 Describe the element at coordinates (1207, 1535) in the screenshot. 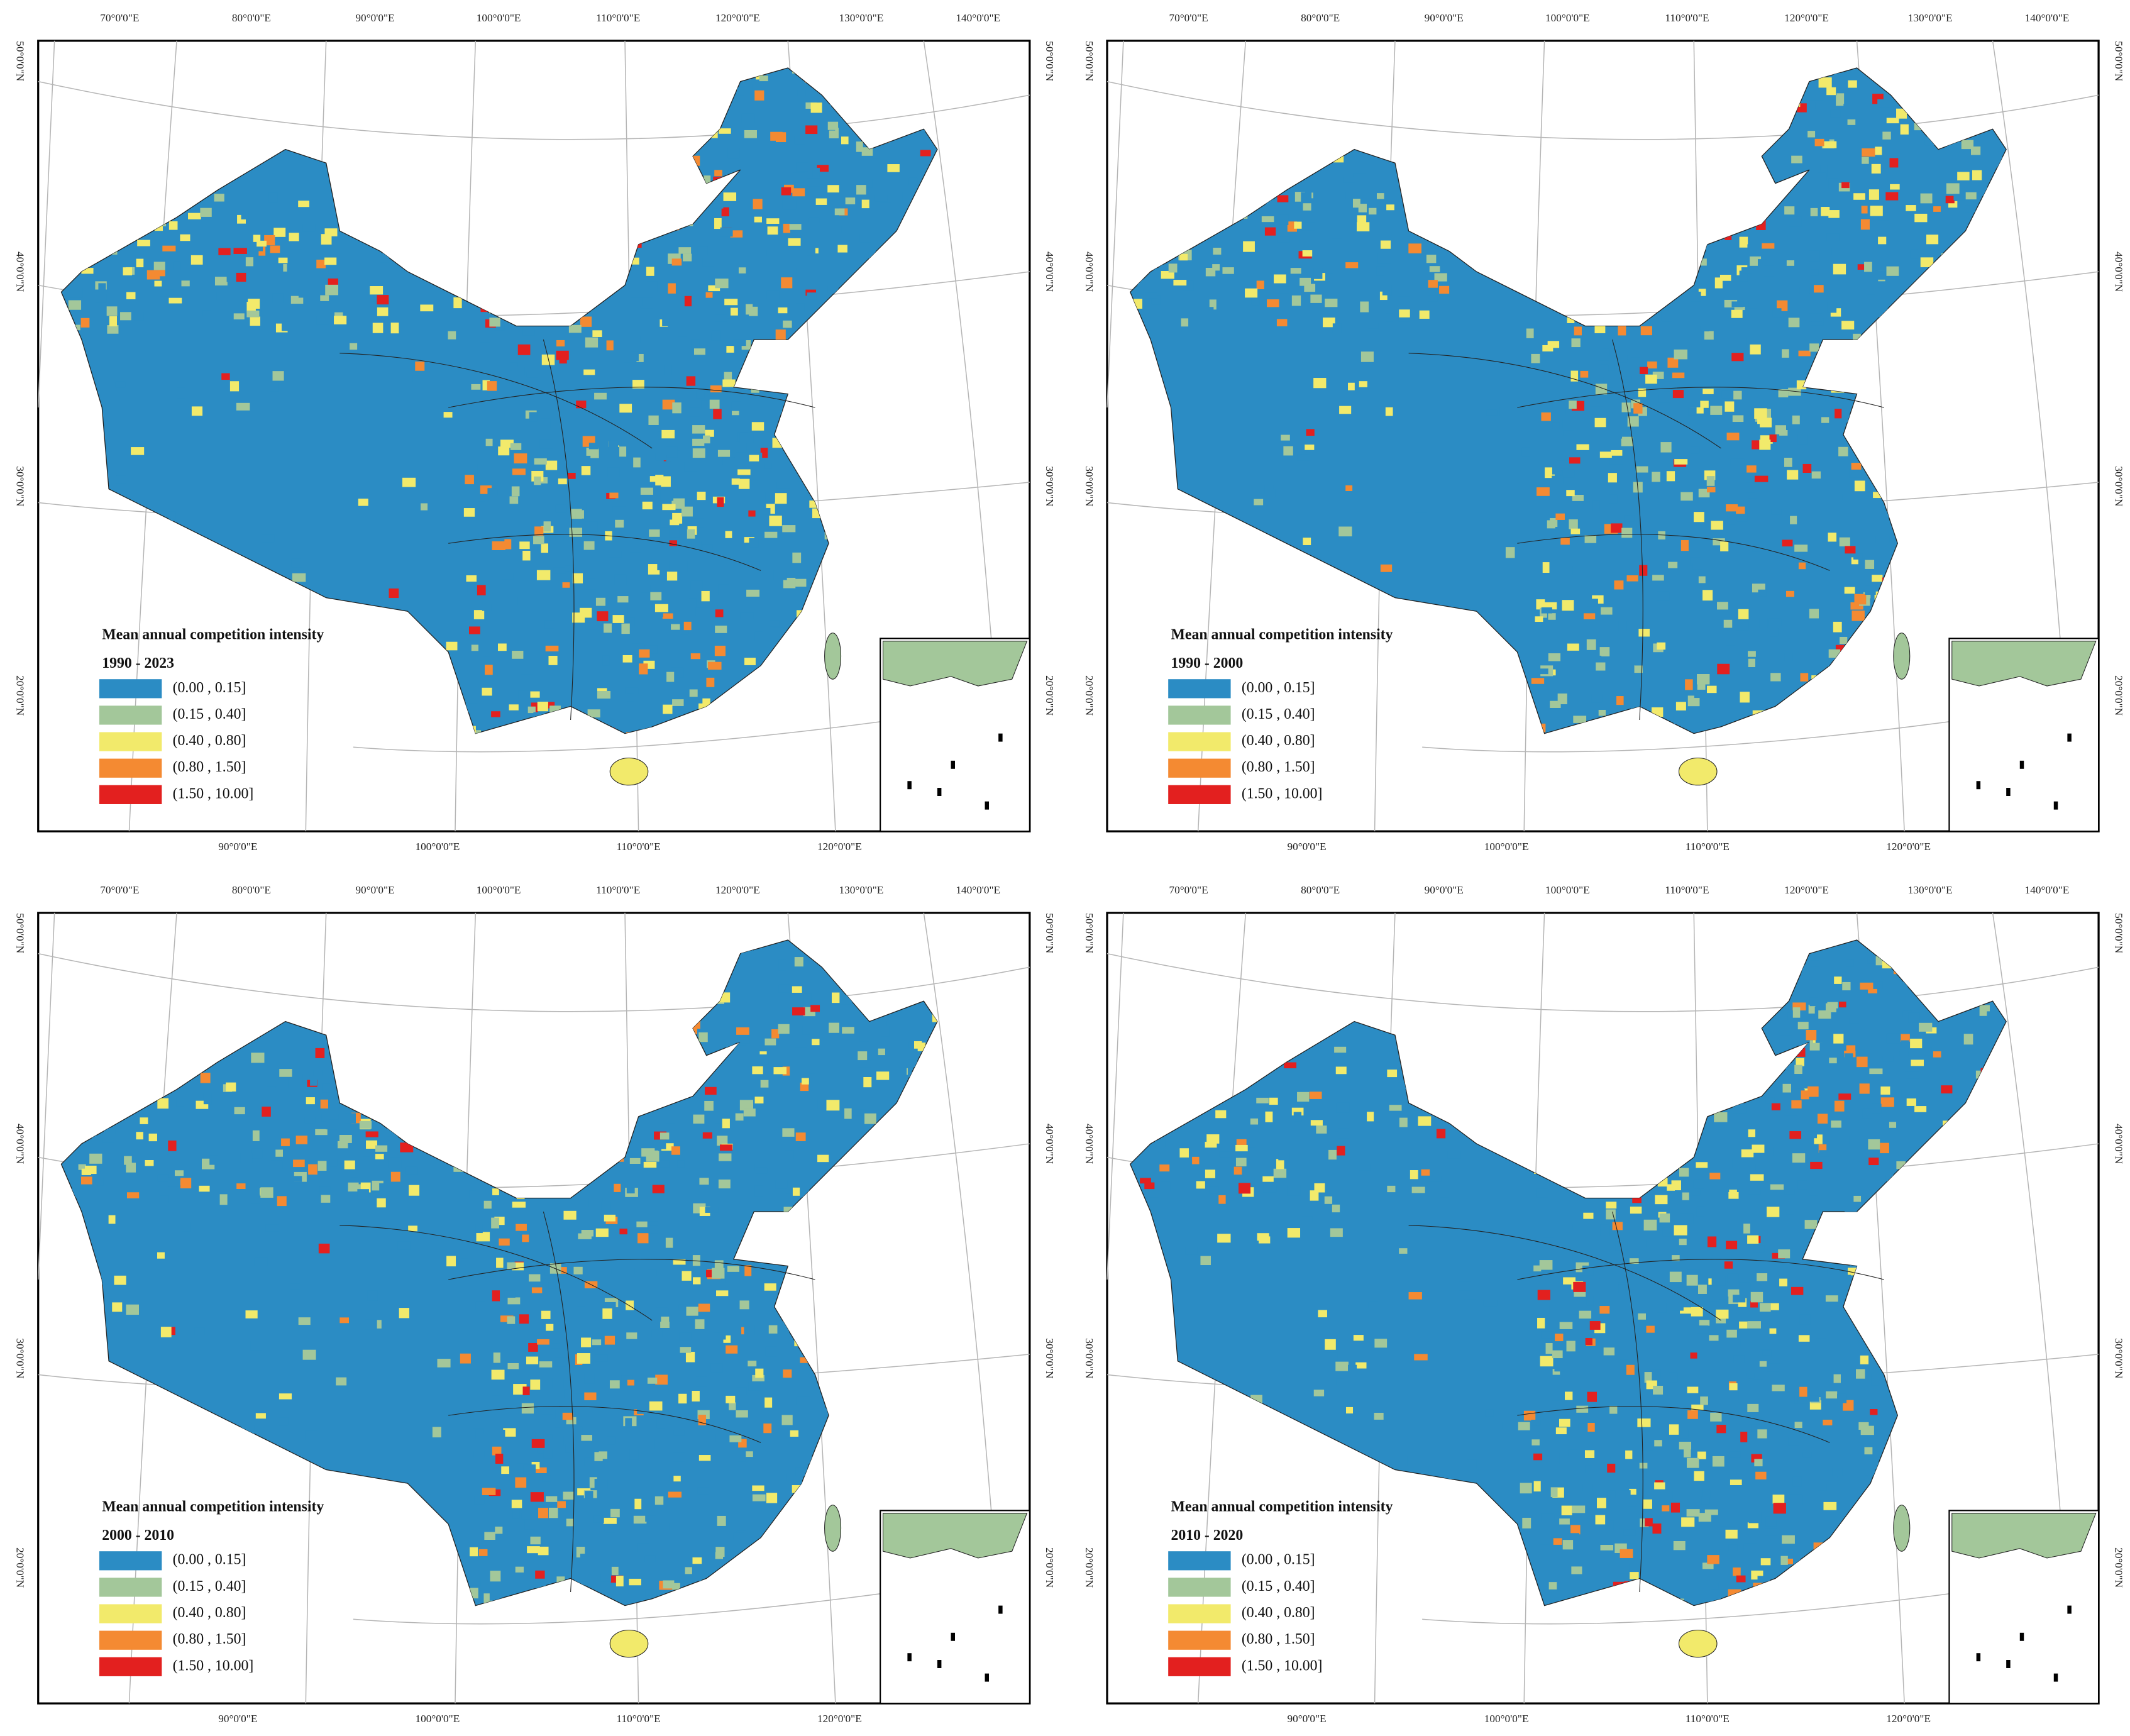

I see `legend-period: 2010 - 2020` at that location.